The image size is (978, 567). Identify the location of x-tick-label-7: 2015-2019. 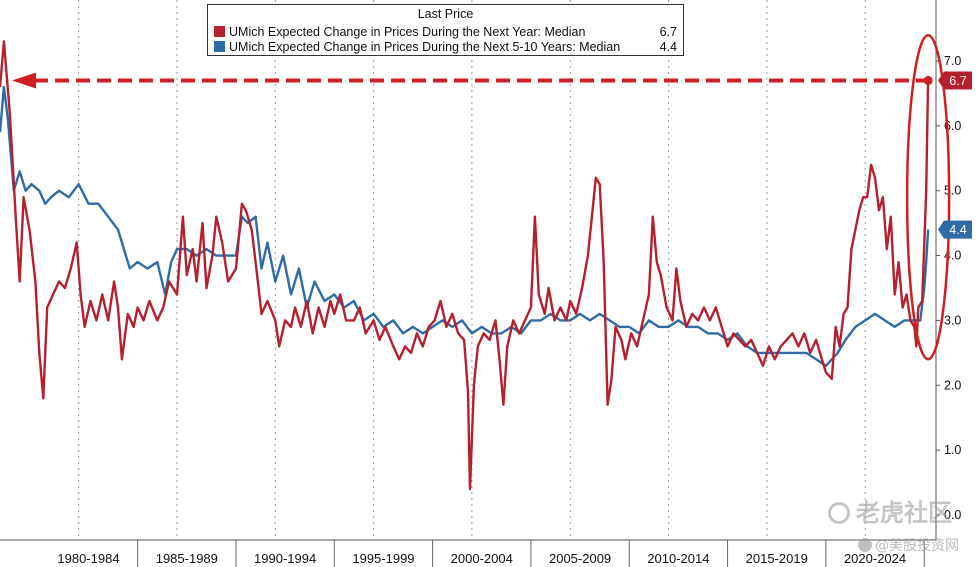
(777, 558).